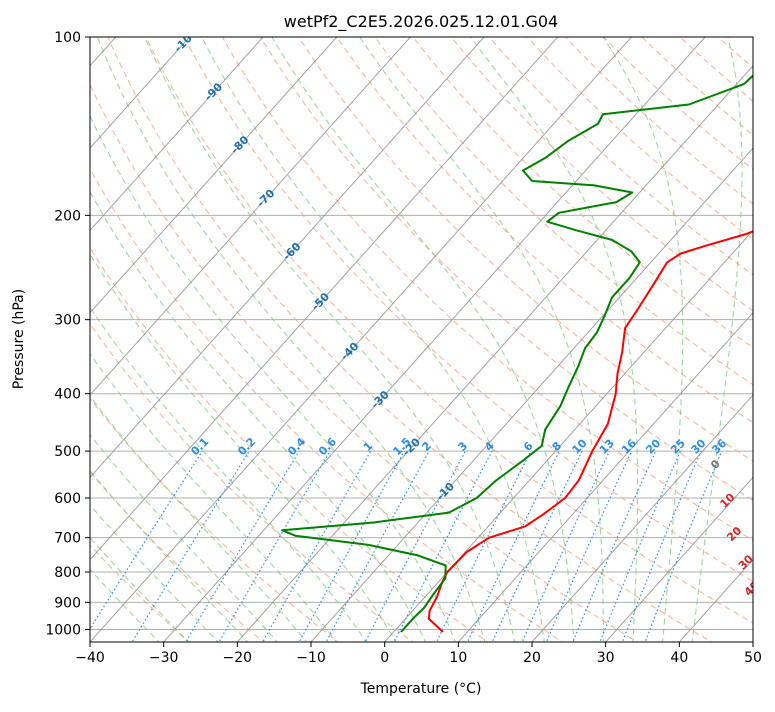 The width and height of the screenshot is (775, 712). What do you see at coordinates (67, 573) in the screenshot?
I see `y-tick-label: 800` at bounding box center [67, 573].